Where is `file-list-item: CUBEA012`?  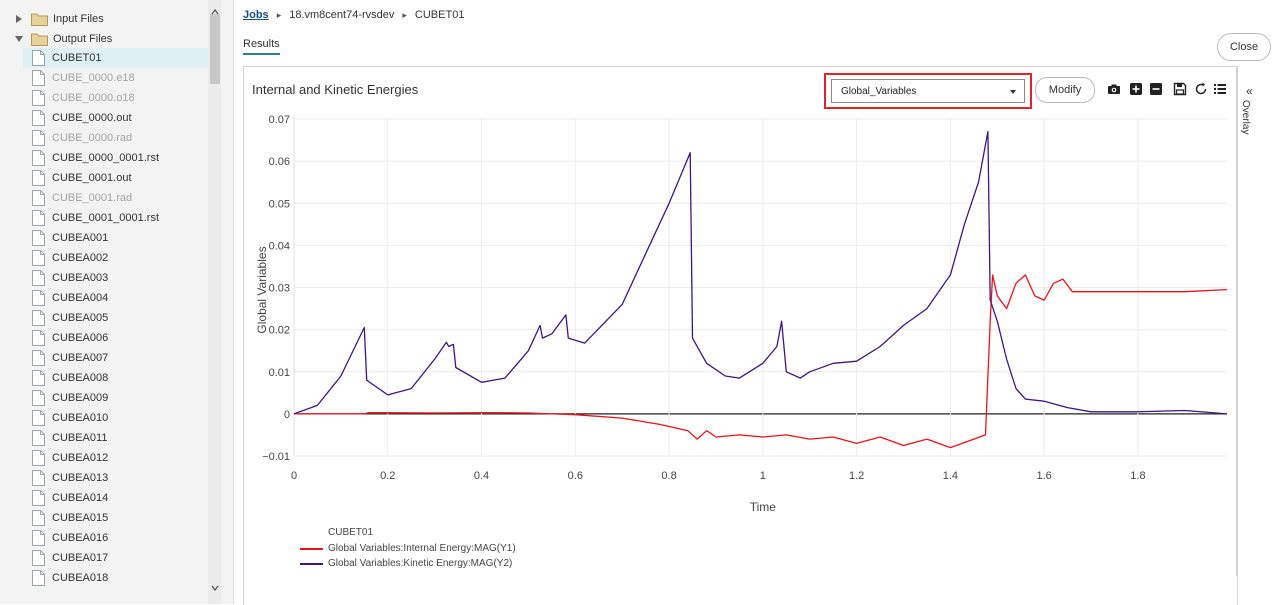 file-list-item: CUBEA012 is located at coordinates (100, 458).